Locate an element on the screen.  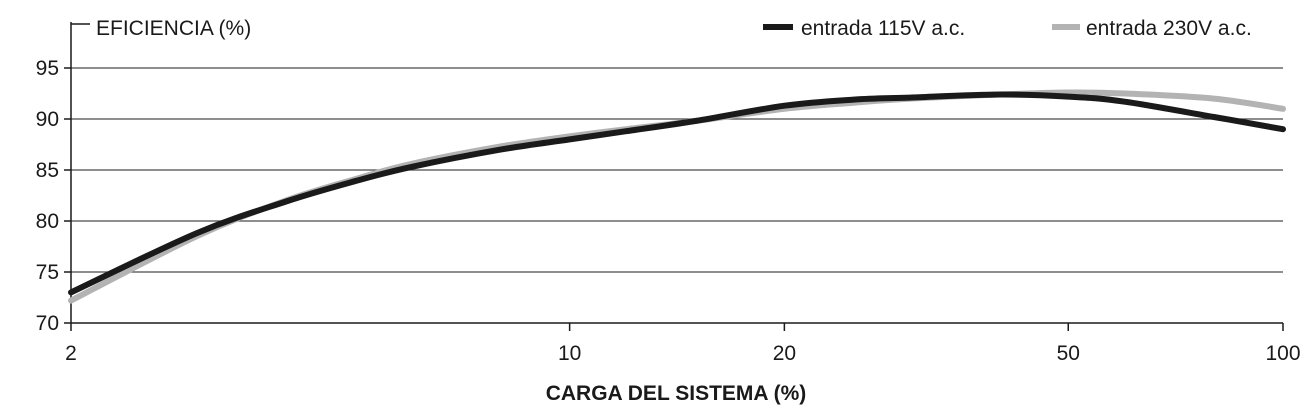
y-tick-label-70: 70 is located at coordinates (47, 323).